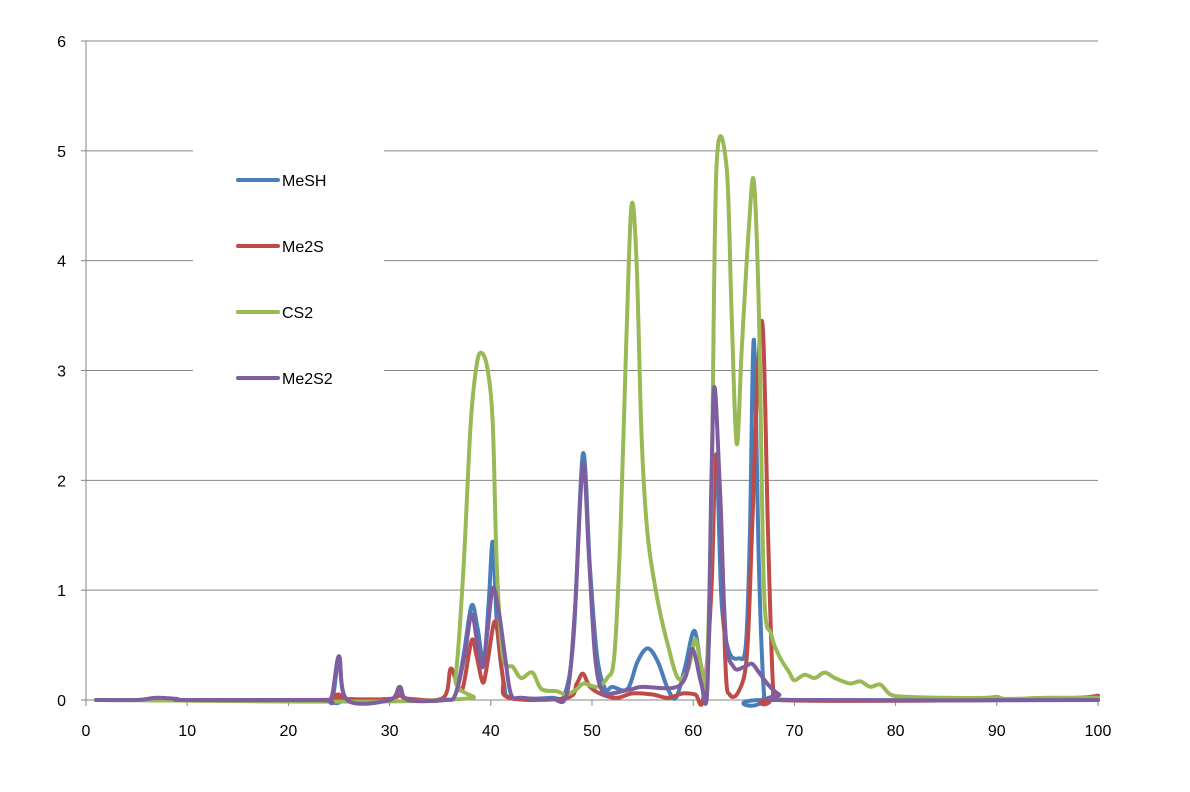  Describe the element at coordinates (61, 152) in the screenshot. I see `y-tick-label: 5` at that location.